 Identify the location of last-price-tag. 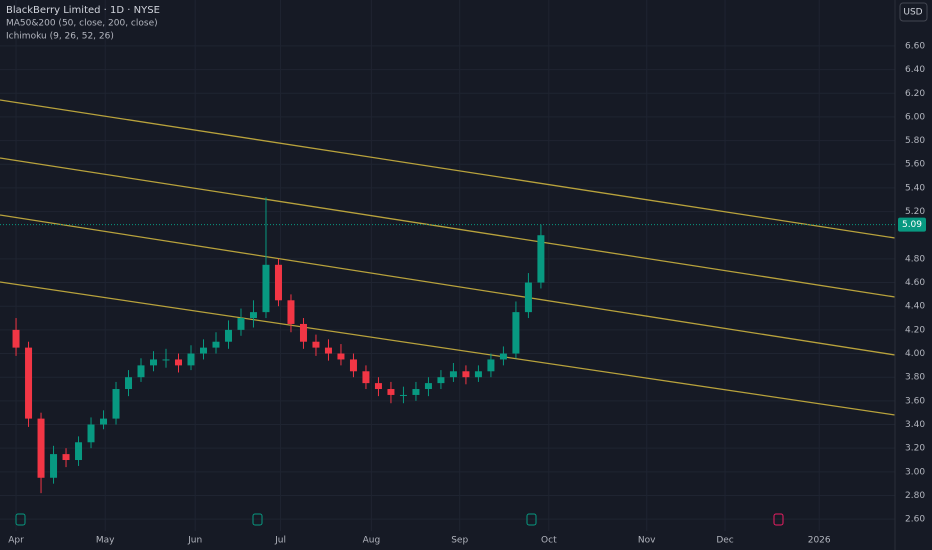
(912, 224).